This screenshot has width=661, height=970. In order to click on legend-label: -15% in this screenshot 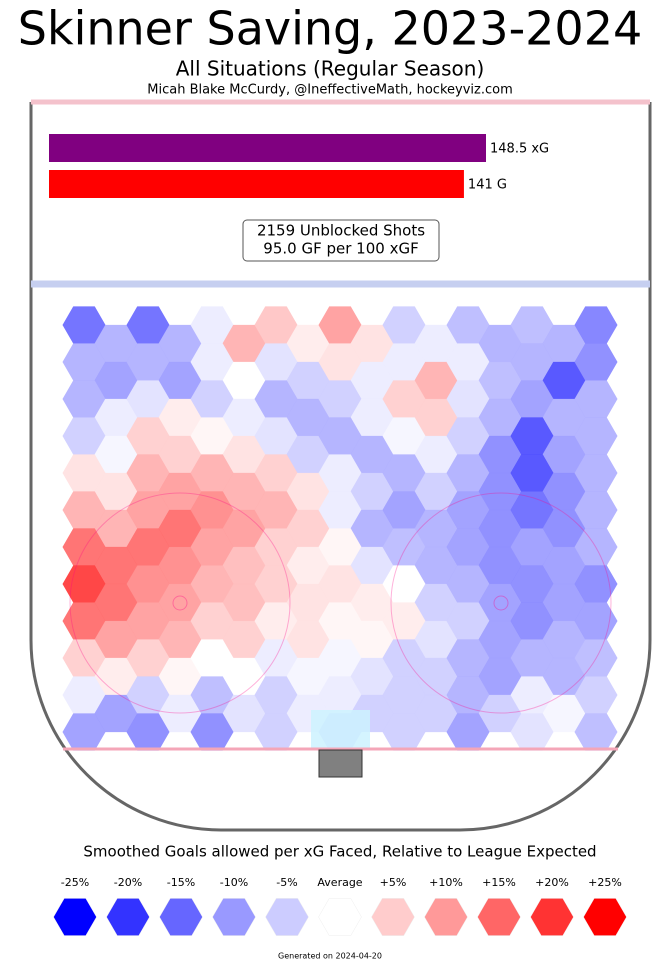, I will do `click(181, 882)`.